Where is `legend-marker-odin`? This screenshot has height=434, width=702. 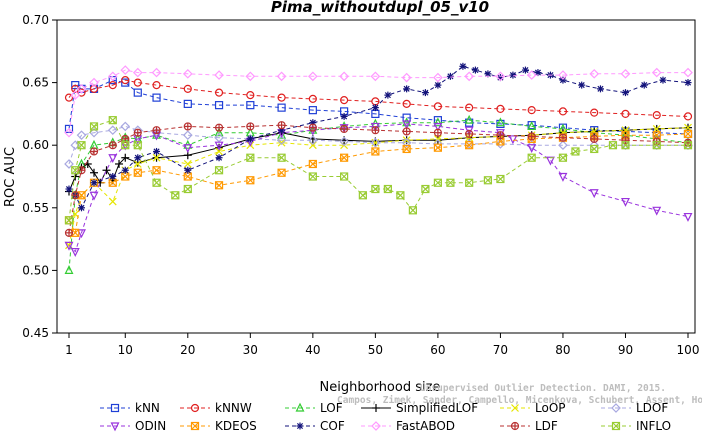 legend-marker-odin is located at coordinates (115, 427).